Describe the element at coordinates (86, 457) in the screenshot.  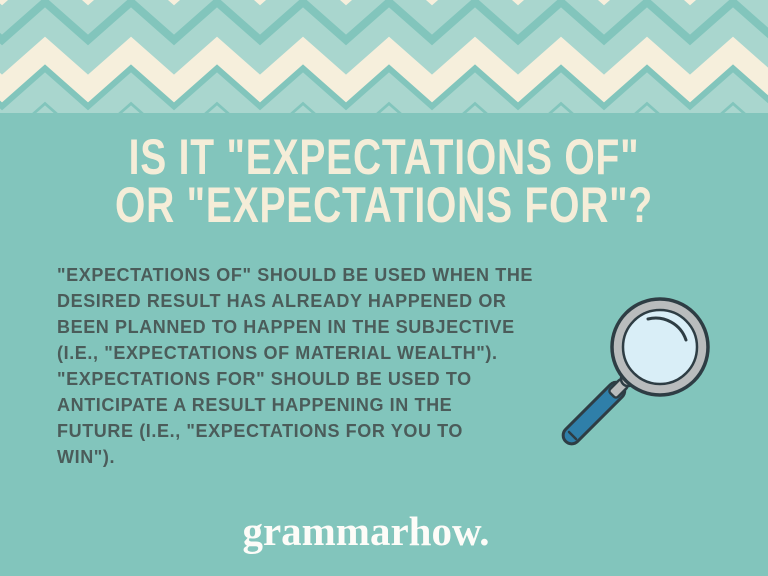
I see `body-line: WIN").` at that location.